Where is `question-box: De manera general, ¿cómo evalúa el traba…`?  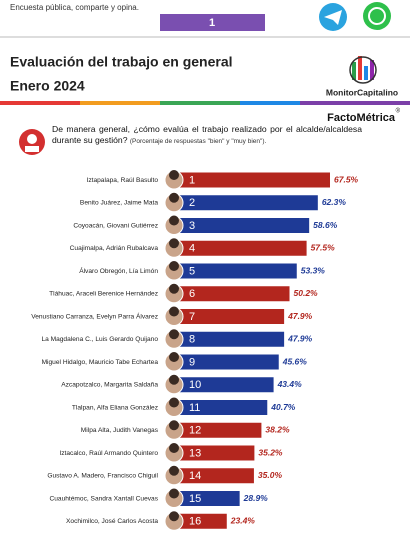
question-box: De manera general, ¿cómo evalúa el traba… is located at coordinates (207, 134).